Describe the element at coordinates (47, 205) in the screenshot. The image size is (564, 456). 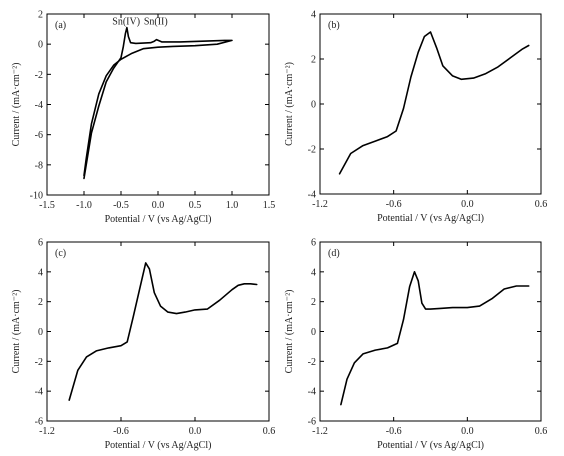
I see `x-tick-label: -1.5` at that location.